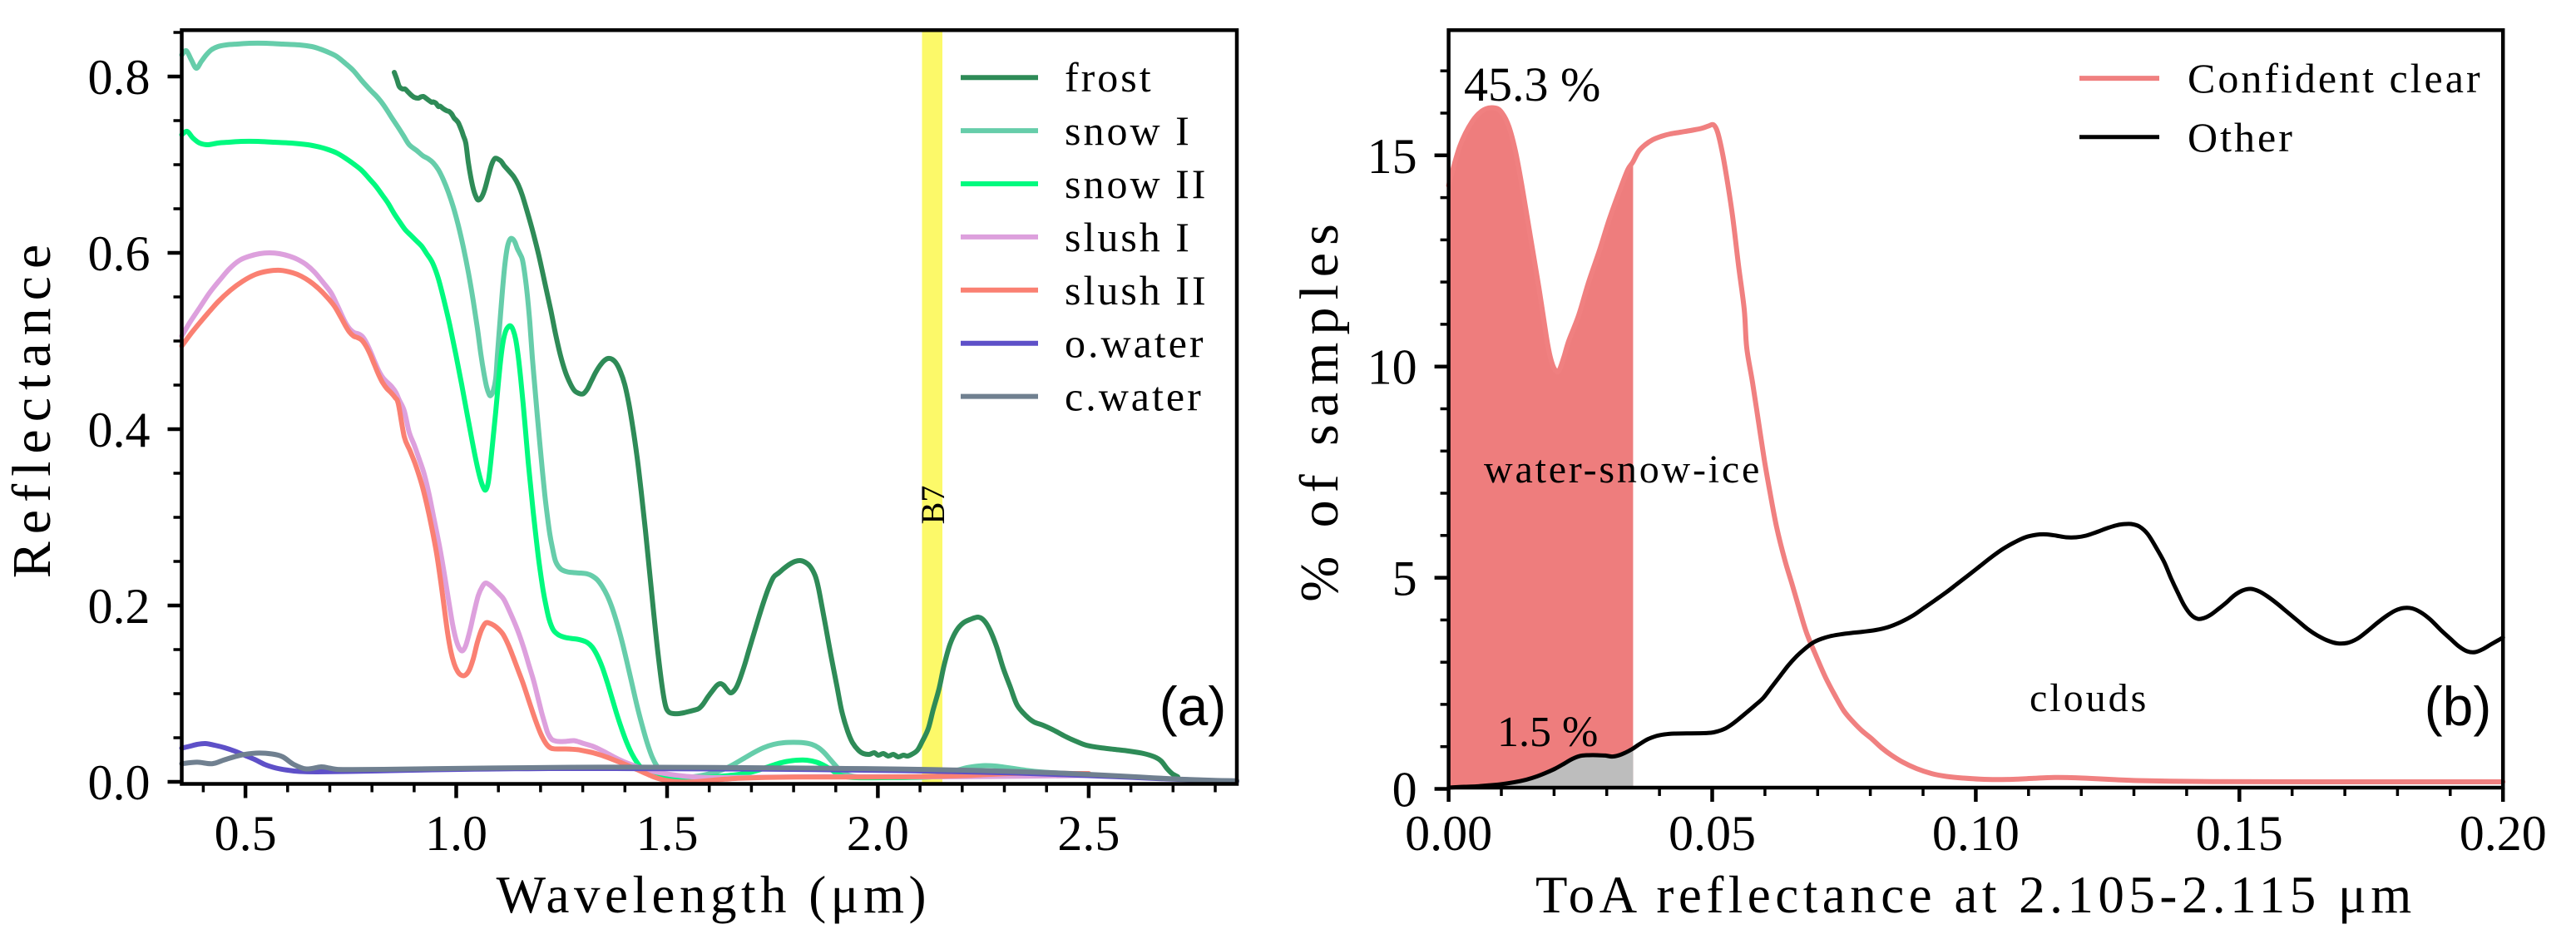  Describe the element at coordinates (1623, 469) in the screenshot. I see `svg-text: water-snow-ice` at that location.